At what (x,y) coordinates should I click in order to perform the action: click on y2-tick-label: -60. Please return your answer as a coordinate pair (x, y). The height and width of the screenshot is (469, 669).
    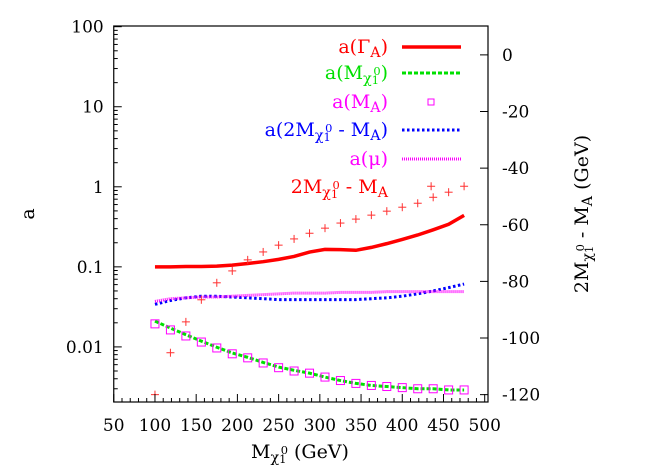
    Looking at the image, I should click on (515, 226).